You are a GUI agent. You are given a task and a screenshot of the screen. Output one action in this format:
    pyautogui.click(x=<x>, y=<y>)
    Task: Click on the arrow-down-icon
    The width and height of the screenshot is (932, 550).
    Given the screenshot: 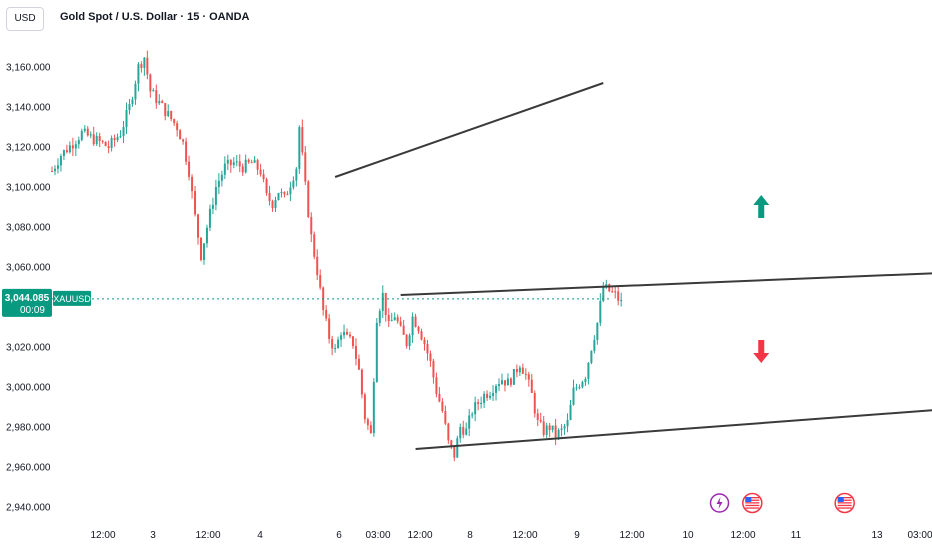 What is the action you would take?
    pyautogui.click(x=761, y=351)
    